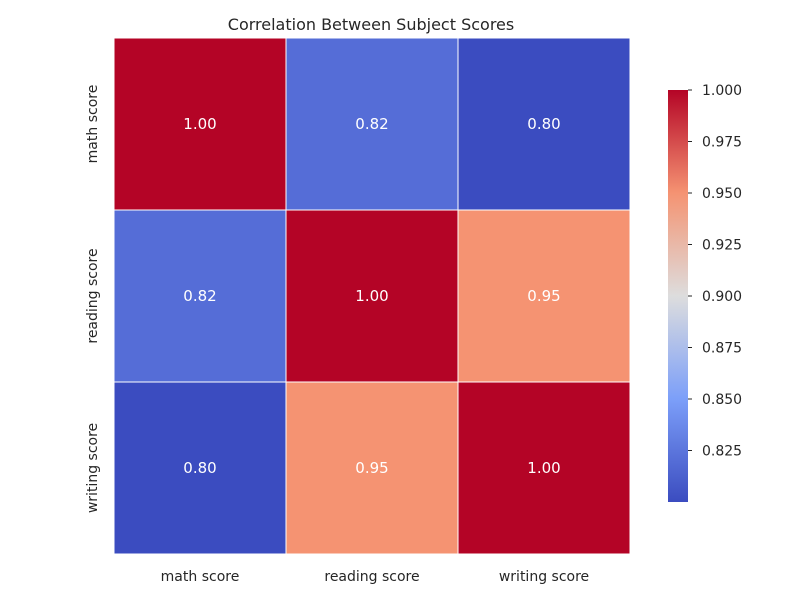 This screenshot has width=800, height=600. I want to click on colorbar: 0.825 0.850 0.875 0.900 0.925 0.950 0.975 1.000, so click(705, 292).